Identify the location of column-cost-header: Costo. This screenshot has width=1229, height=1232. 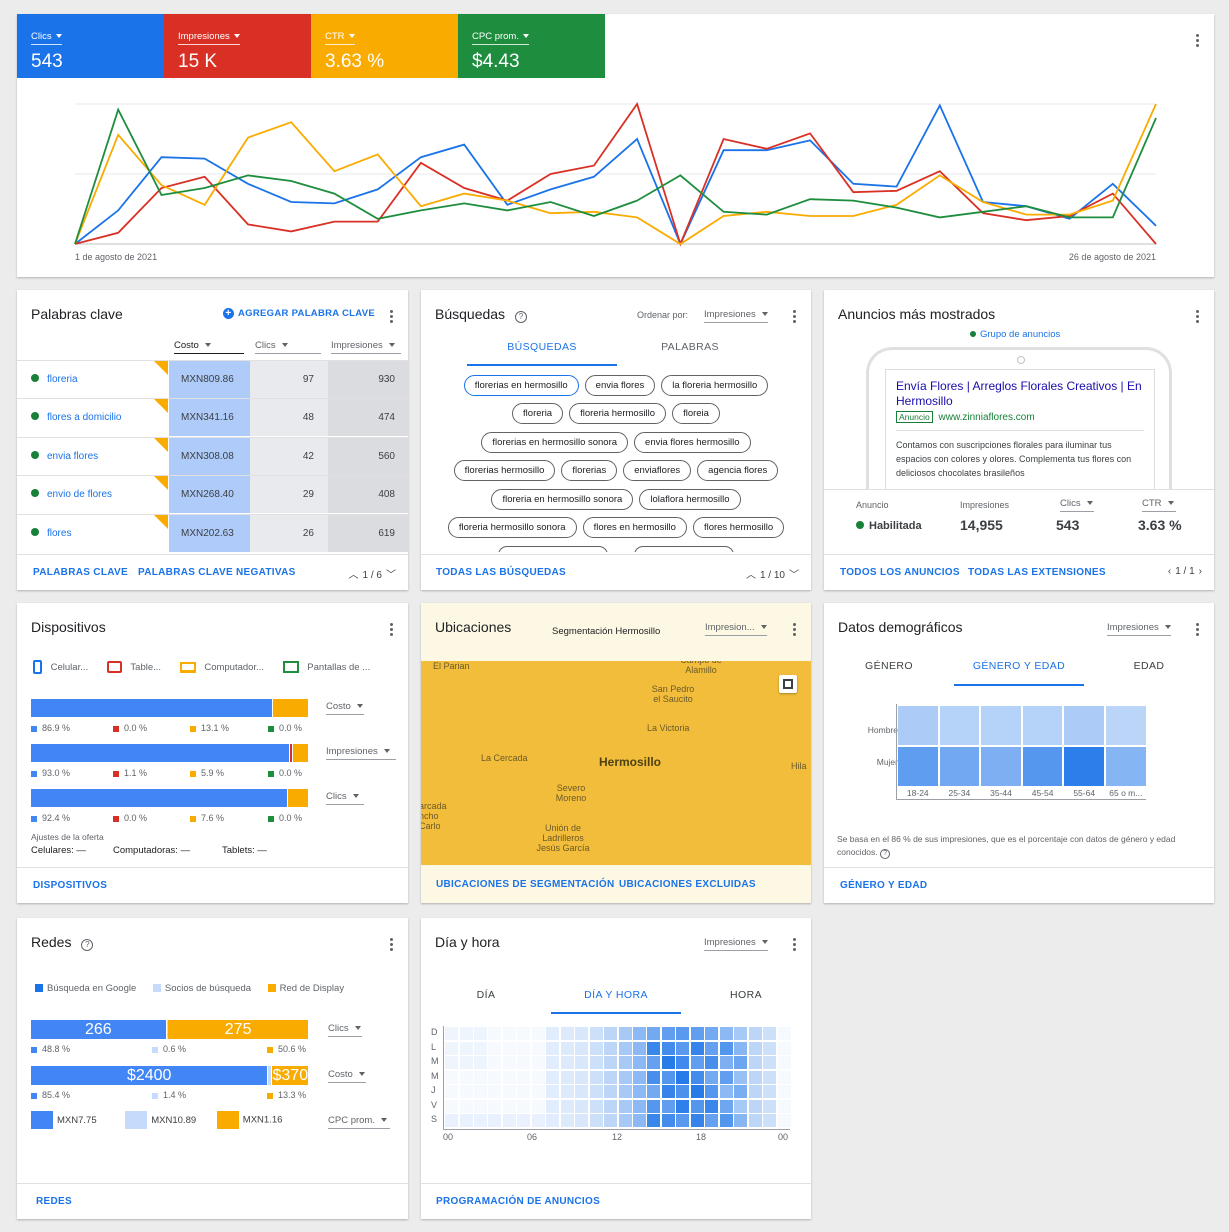
(209, 347).